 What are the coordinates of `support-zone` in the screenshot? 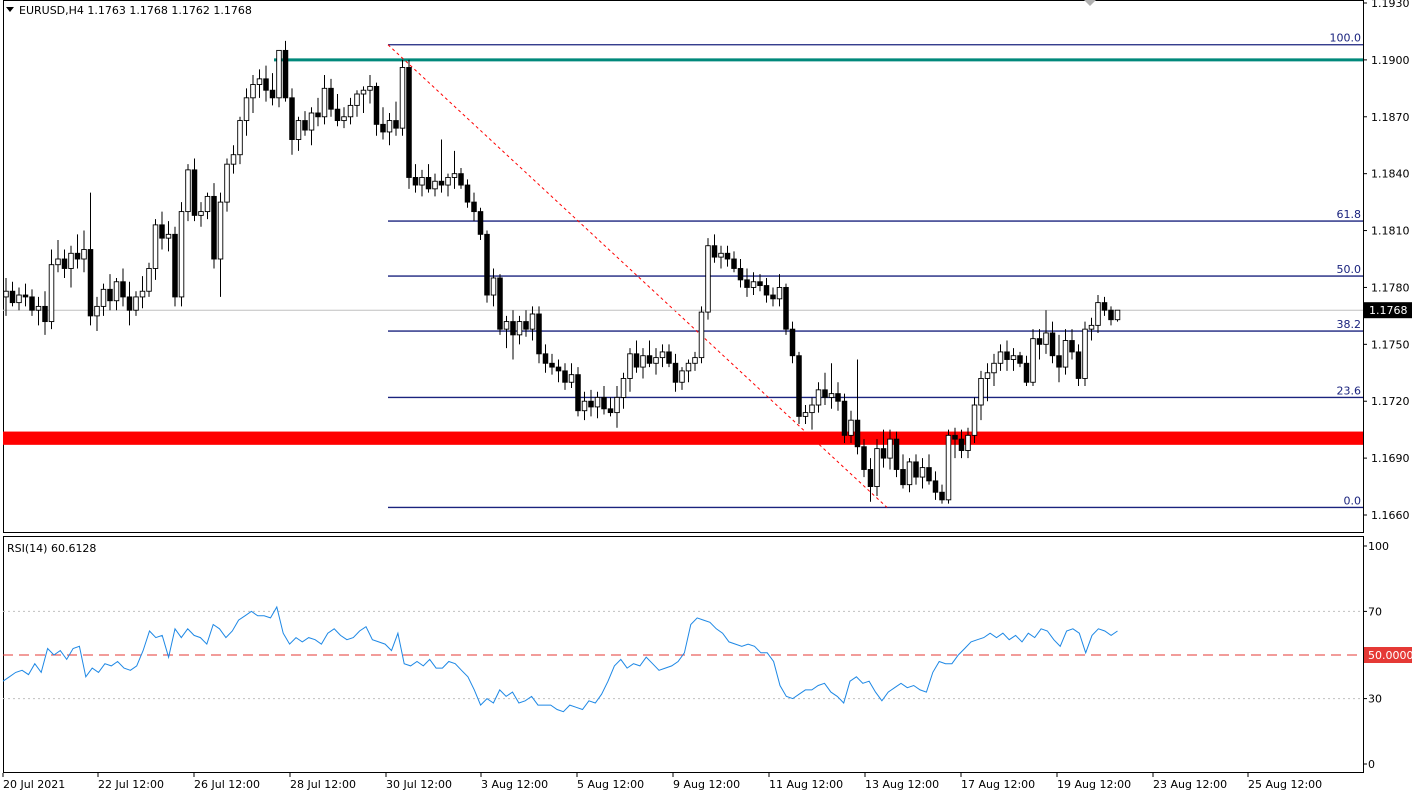 It's located at (683, 438).